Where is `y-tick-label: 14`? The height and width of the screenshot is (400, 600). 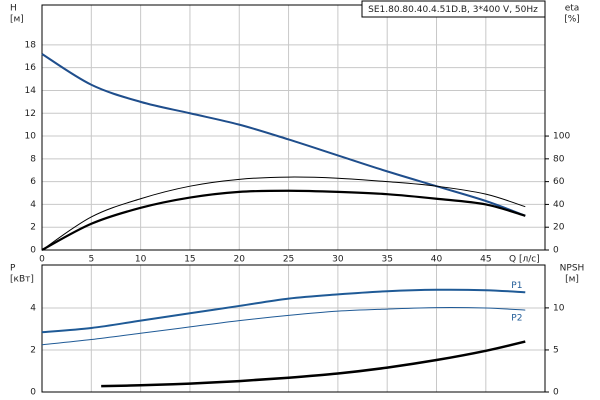 y-tick-label: 14 is located at coordinates (31, 91).